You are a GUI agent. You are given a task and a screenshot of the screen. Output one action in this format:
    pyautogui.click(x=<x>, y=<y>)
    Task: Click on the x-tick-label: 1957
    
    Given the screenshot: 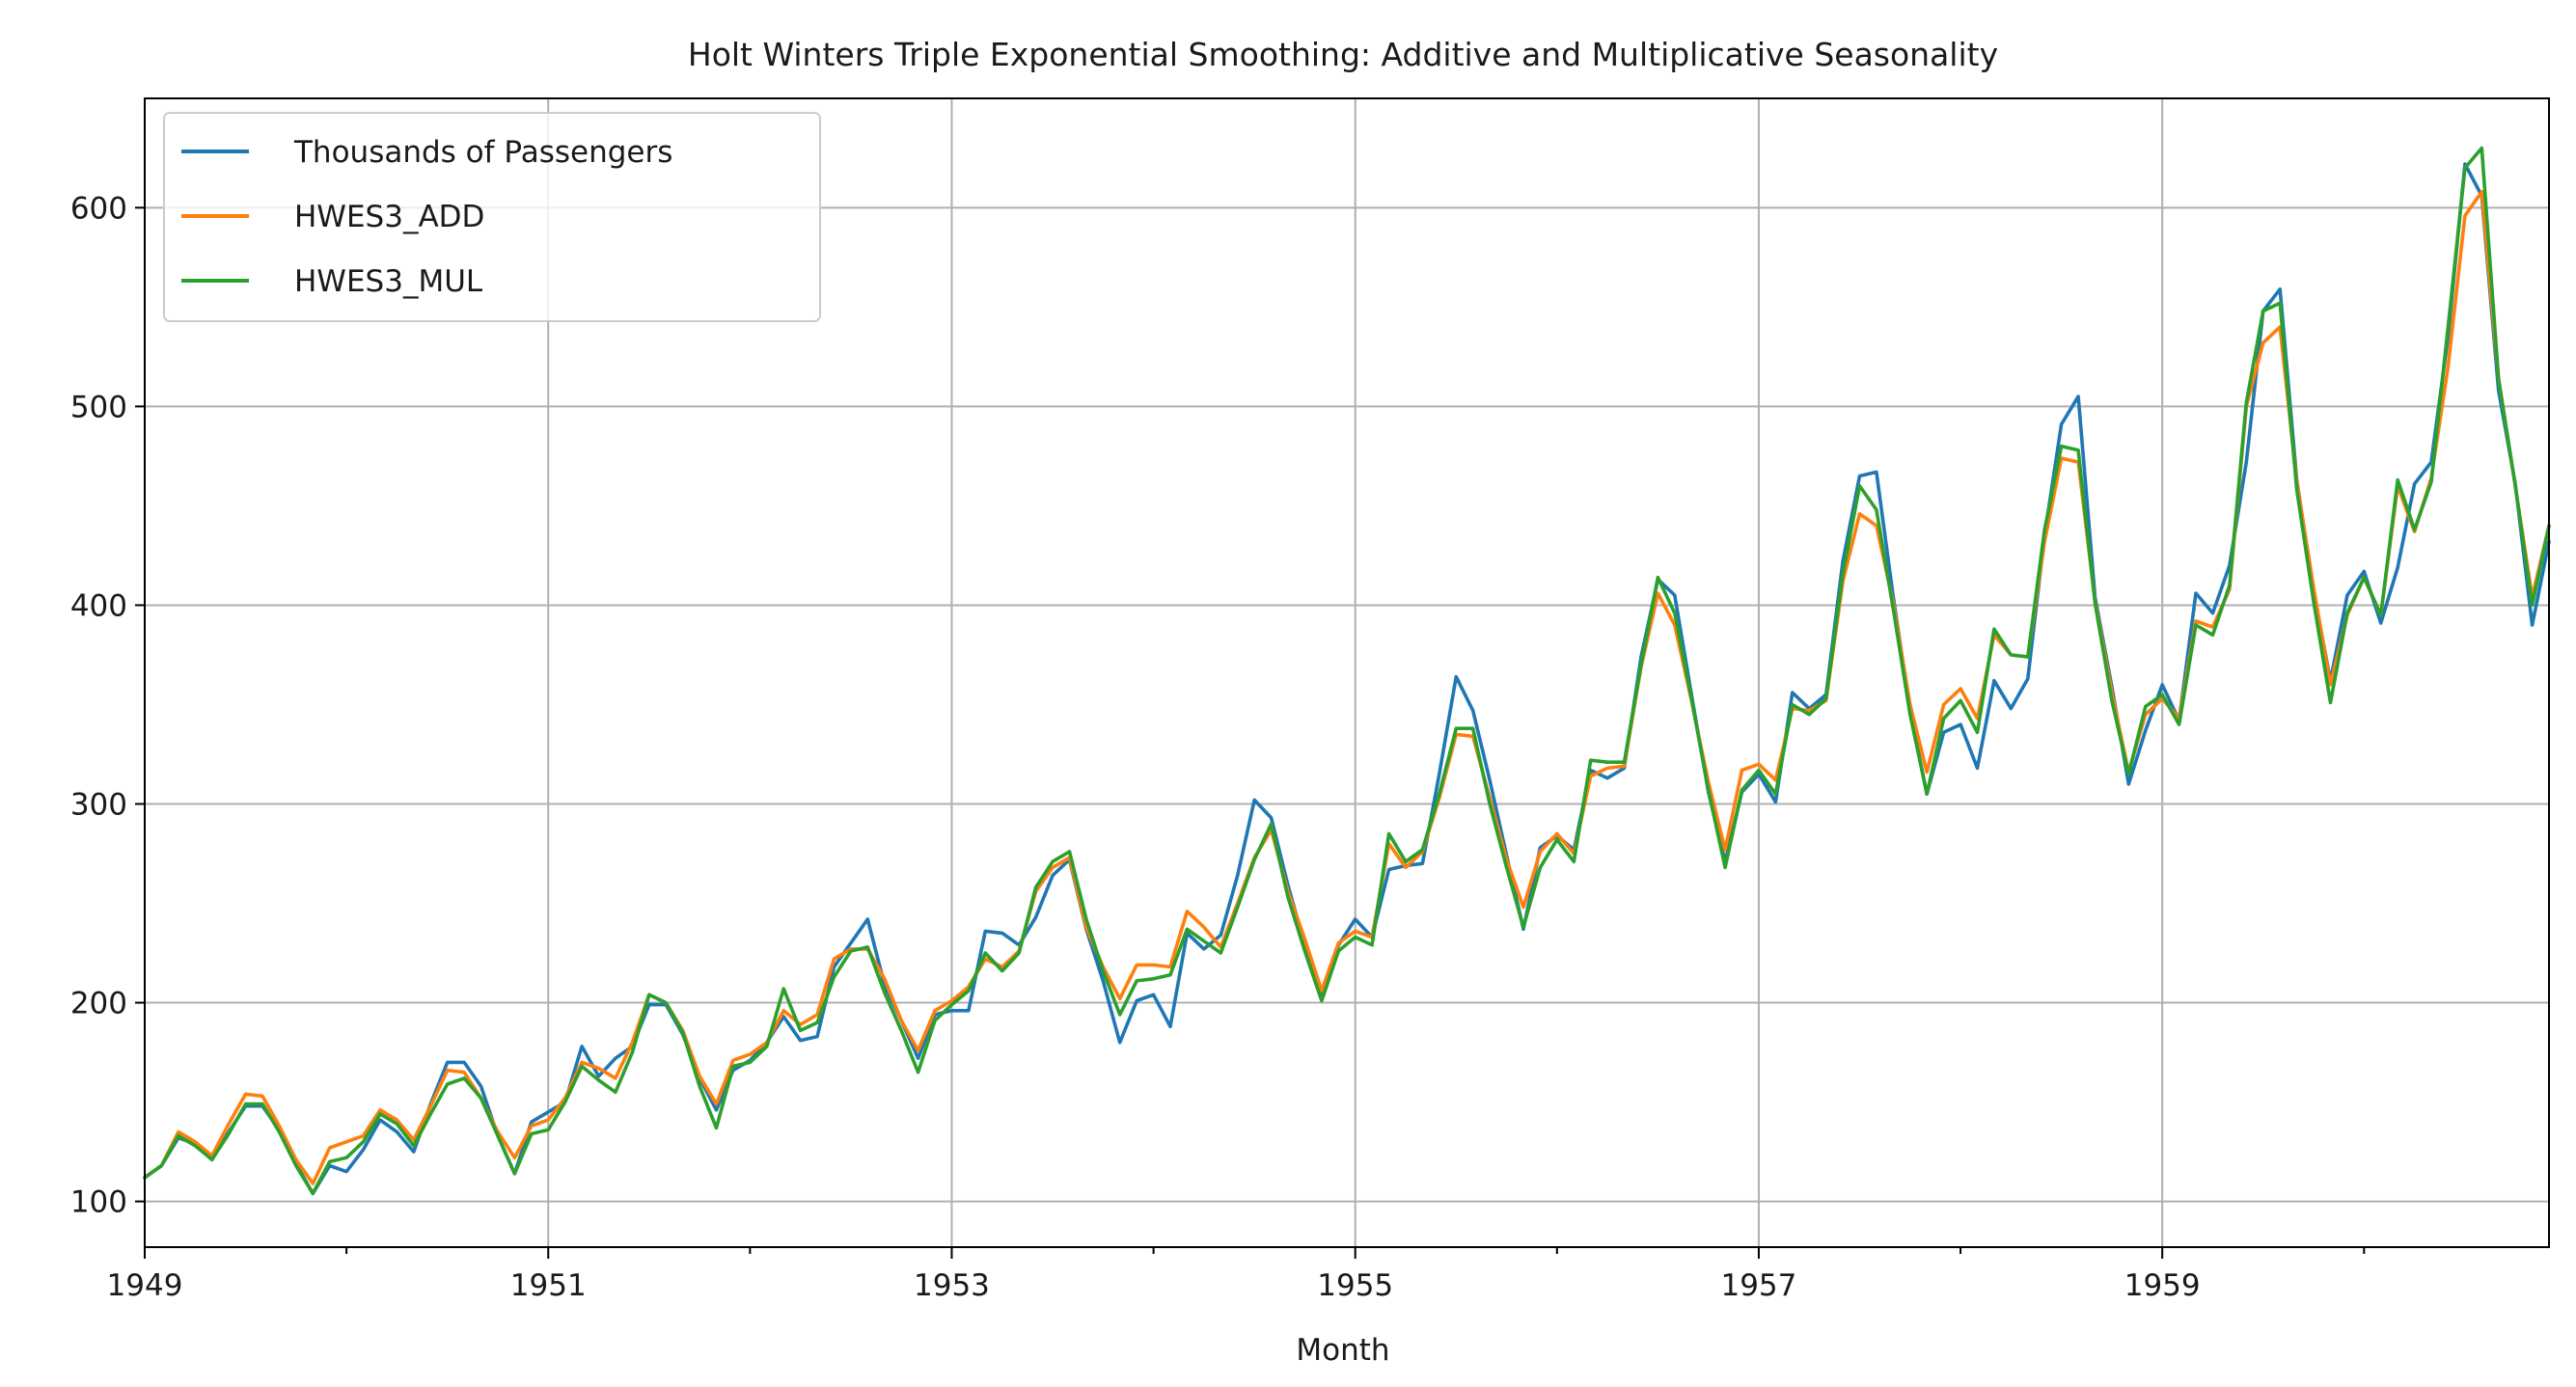 What is the action you would take?
    pyautogui.click(x=1758, y=1285)
    